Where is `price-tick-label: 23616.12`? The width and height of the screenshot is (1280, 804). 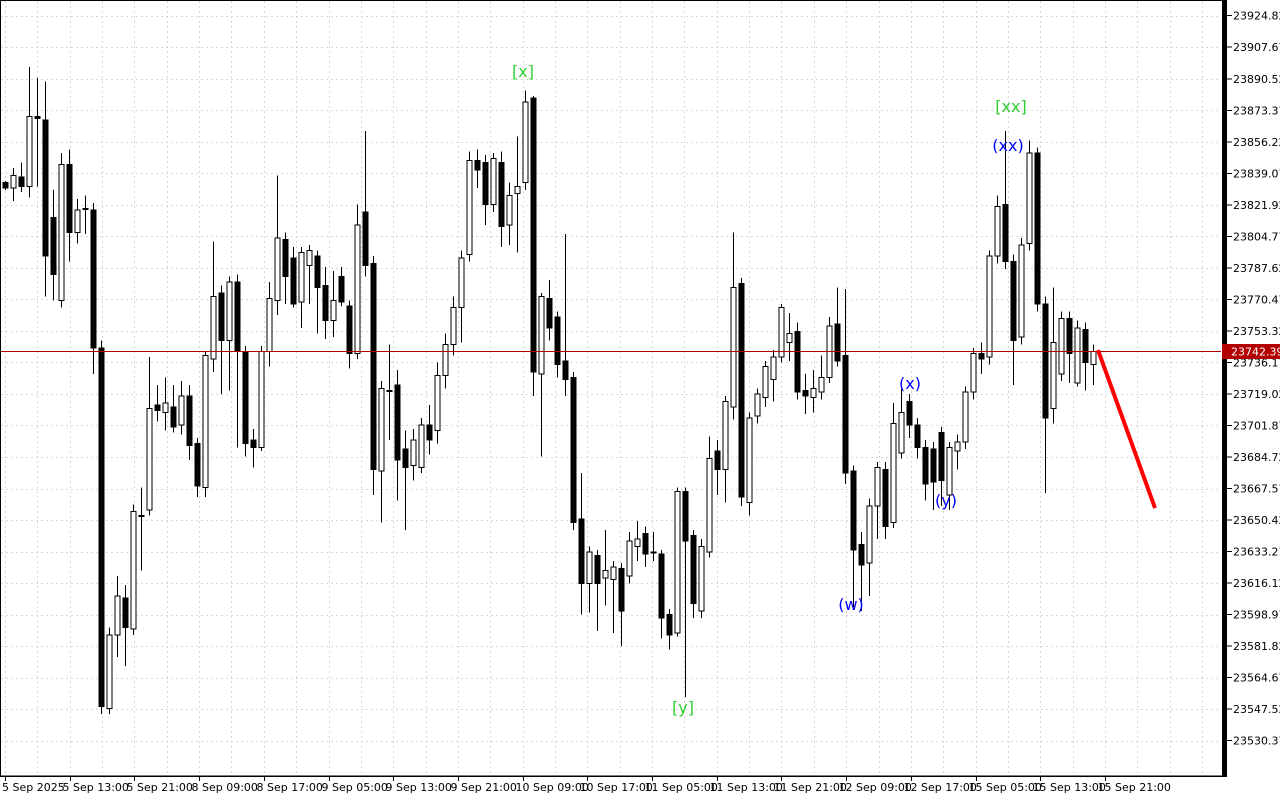
price-tick-label: 23616.12 is located at coordinates (1256, 583).